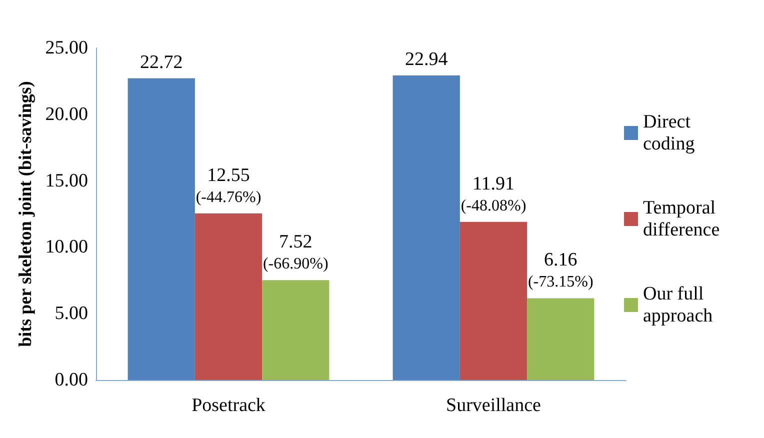  Describe the element at coordinates (66, 181) in the screenshot. I see `y-tick-label: 15.00` at that location.